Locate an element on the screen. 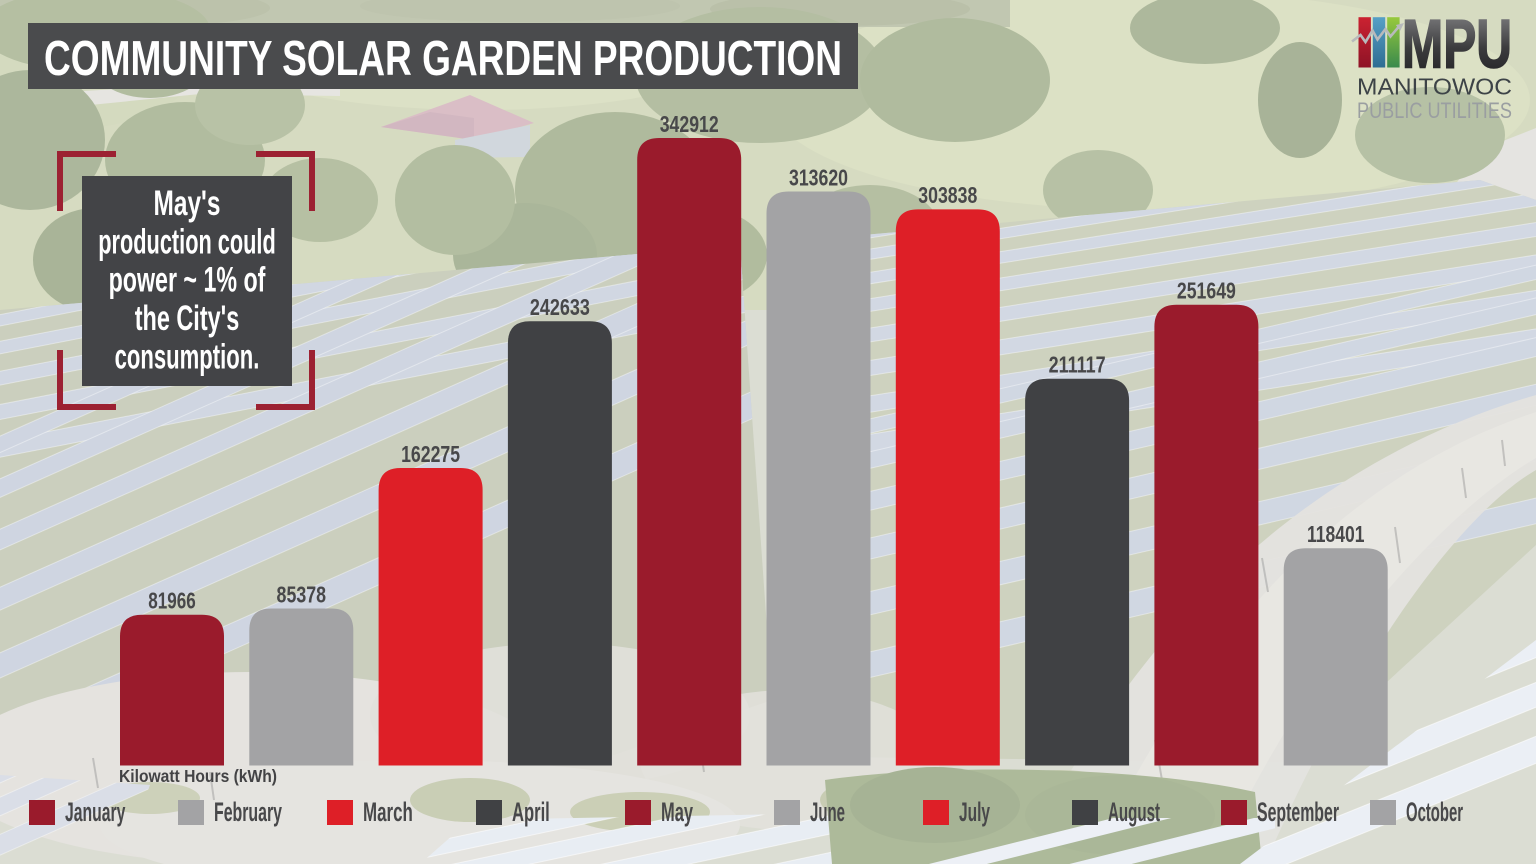  svg-text: 85378 is located at coordinates (302, 594).